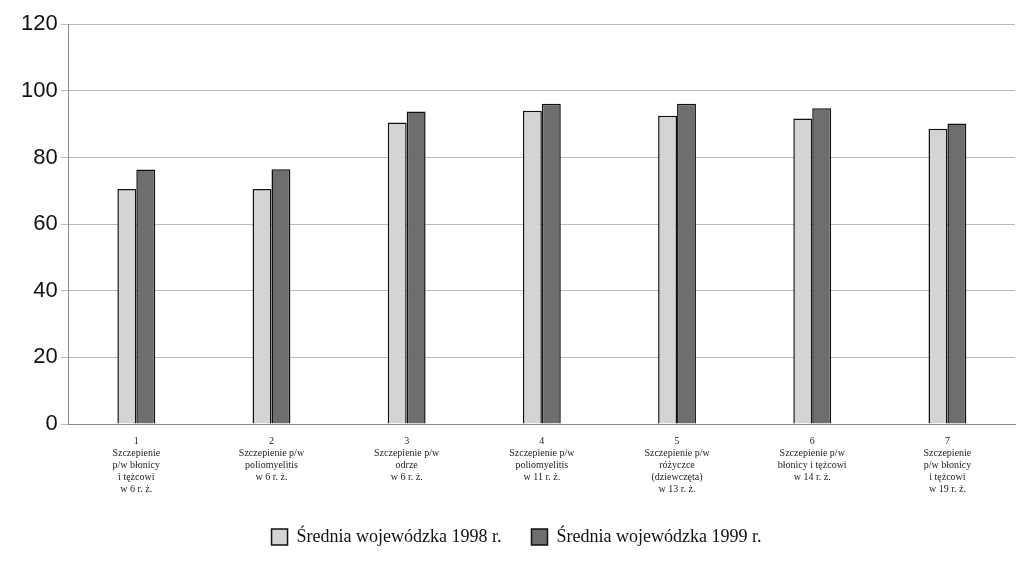 This screenshot has width=1033, height=564. Describe the element at coordinates (39, 89) in the screenshot. I see `y-tick-label: 100` at that location.